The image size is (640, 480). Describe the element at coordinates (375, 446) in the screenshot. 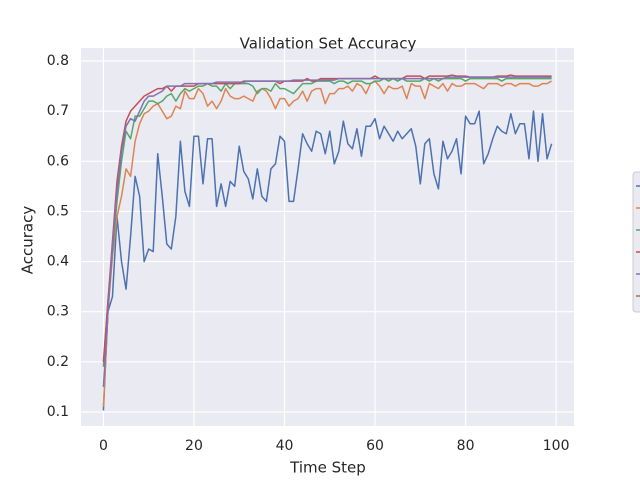

I see `x-tick-label: 60` at that location.